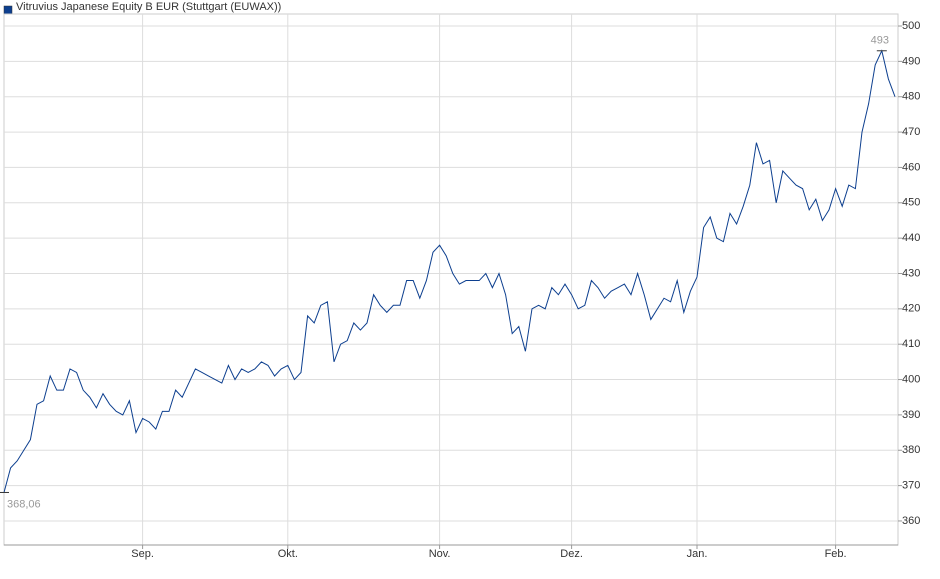 Image resolution: width=940 pixels, height=579 pixels. What do you see at coordinates (911, 309) in the screenshot?
I see `y-tick-label: 420` at bounding box center [911, 309].